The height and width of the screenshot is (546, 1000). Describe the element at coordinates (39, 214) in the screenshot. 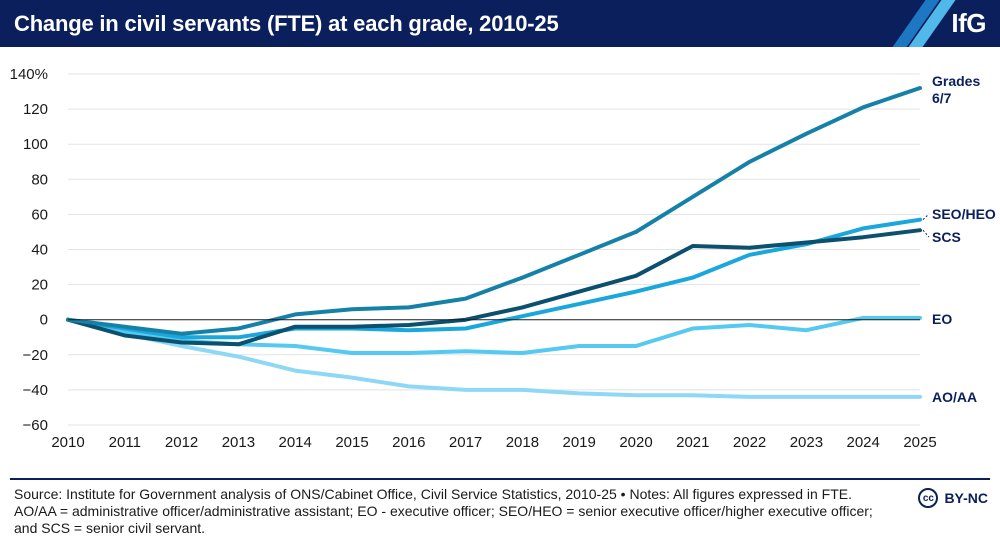

I see `y-tick-label: 60` at that location.